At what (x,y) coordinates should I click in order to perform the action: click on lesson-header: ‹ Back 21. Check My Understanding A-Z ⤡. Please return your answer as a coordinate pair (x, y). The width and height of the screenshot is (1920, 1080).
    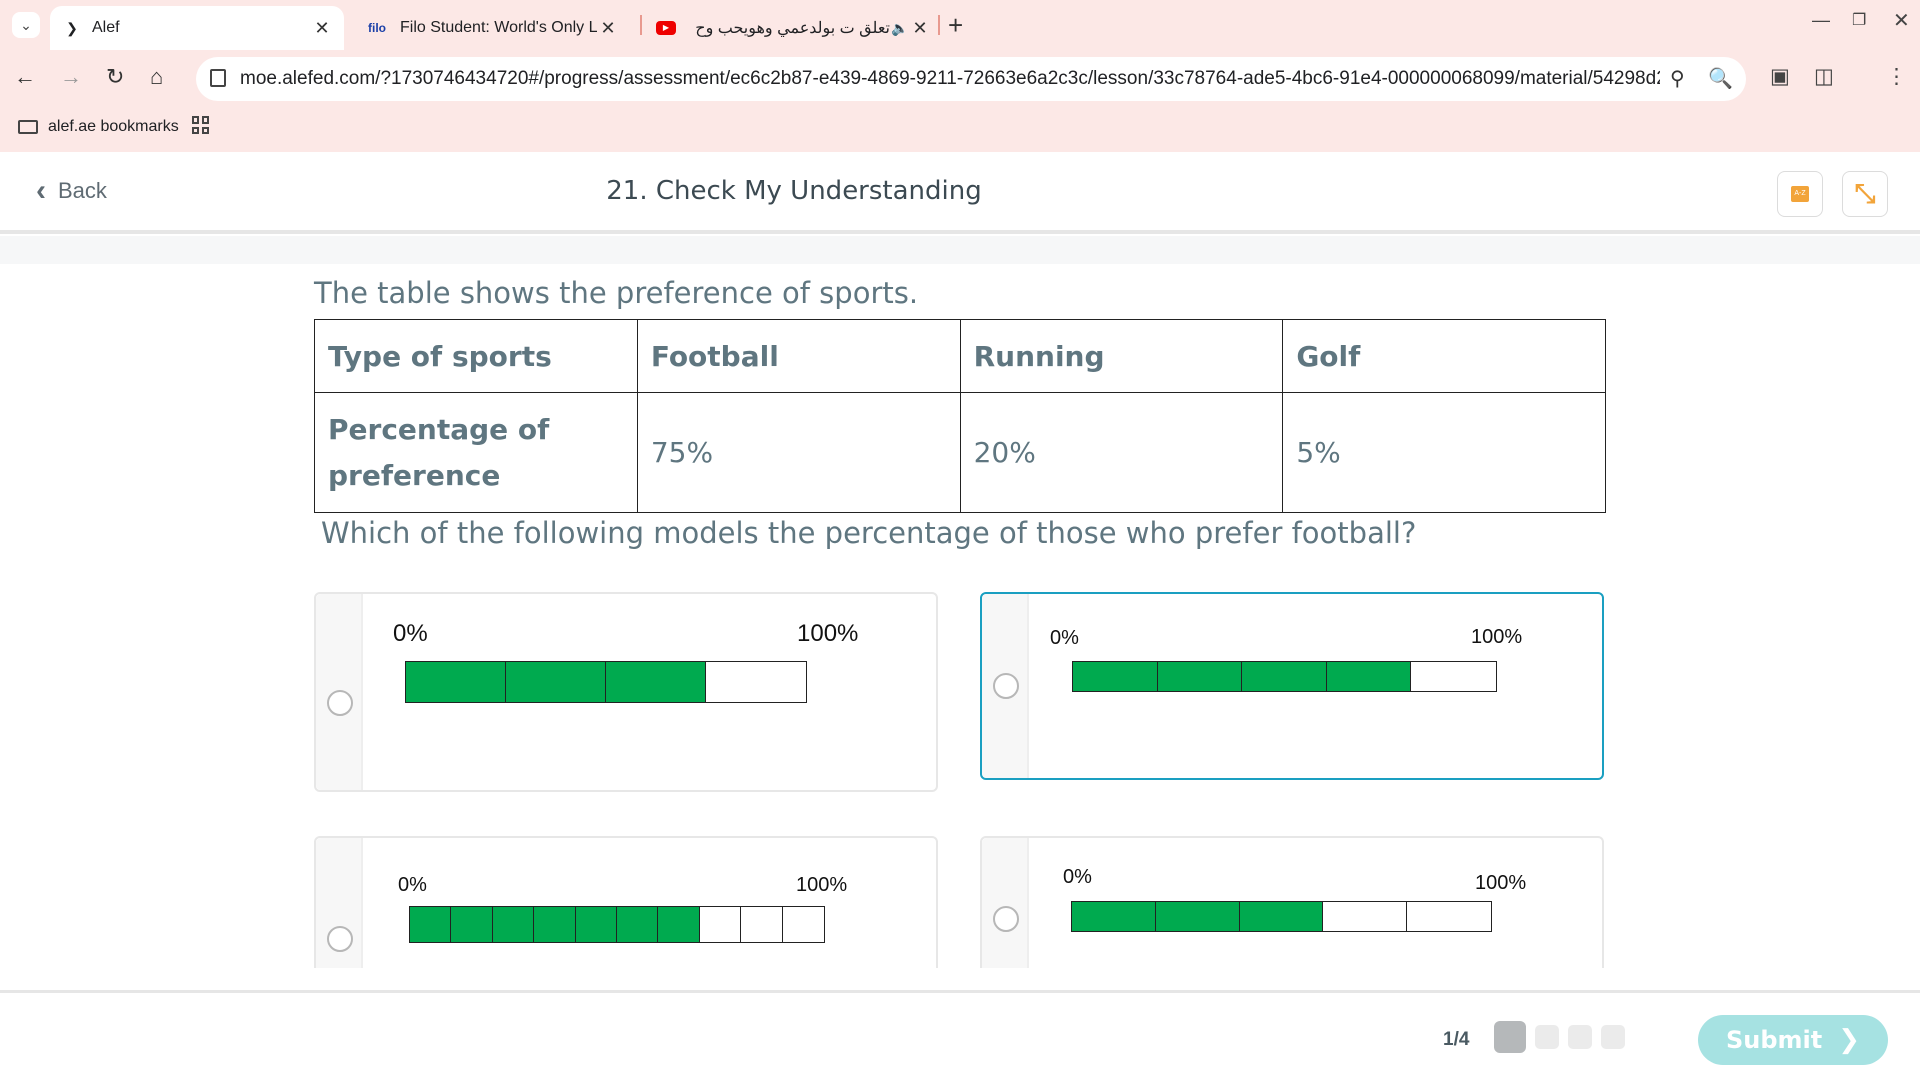
    Looking at the image, I should click on (960, 193).